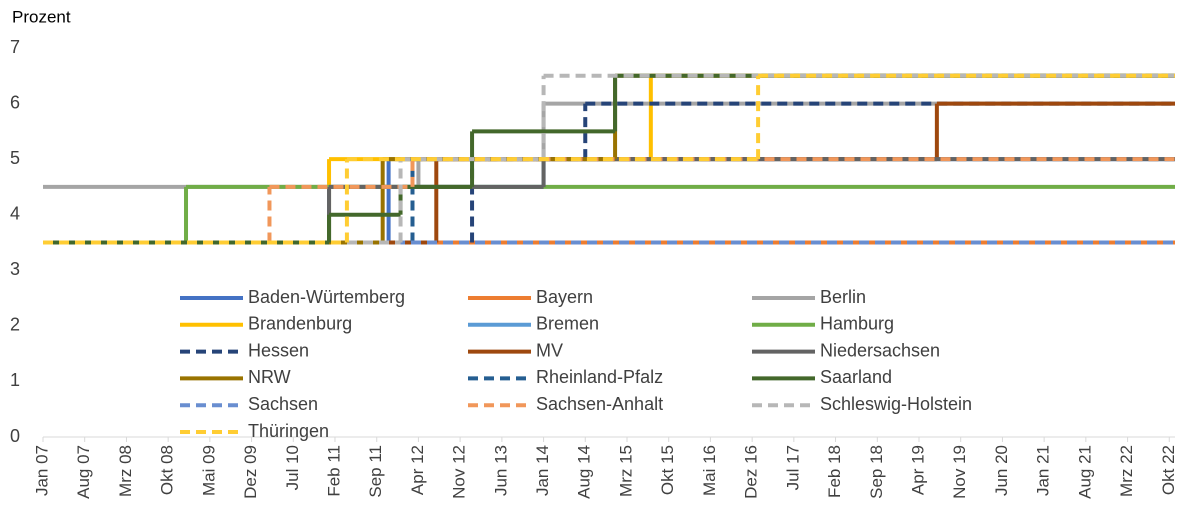  I want to click on legend-label: Saarland, so click(856, 377).